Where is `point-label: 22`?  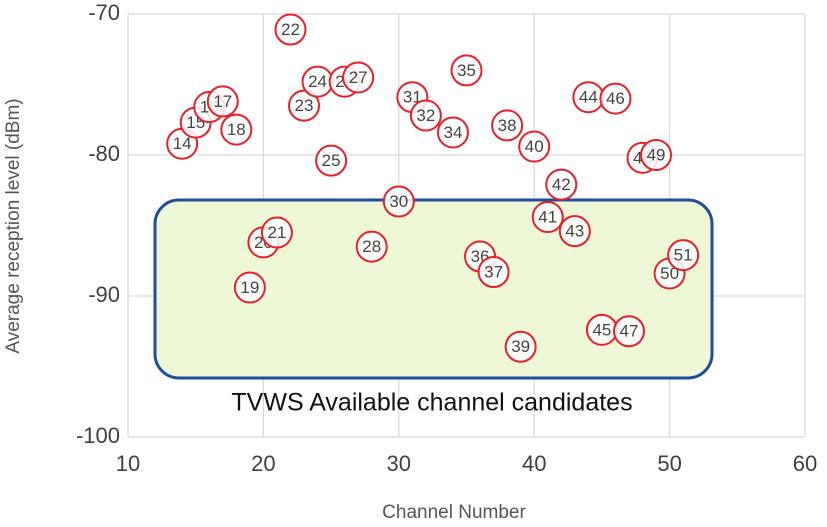 point-label: 22 is located at coordinates (290, 29).